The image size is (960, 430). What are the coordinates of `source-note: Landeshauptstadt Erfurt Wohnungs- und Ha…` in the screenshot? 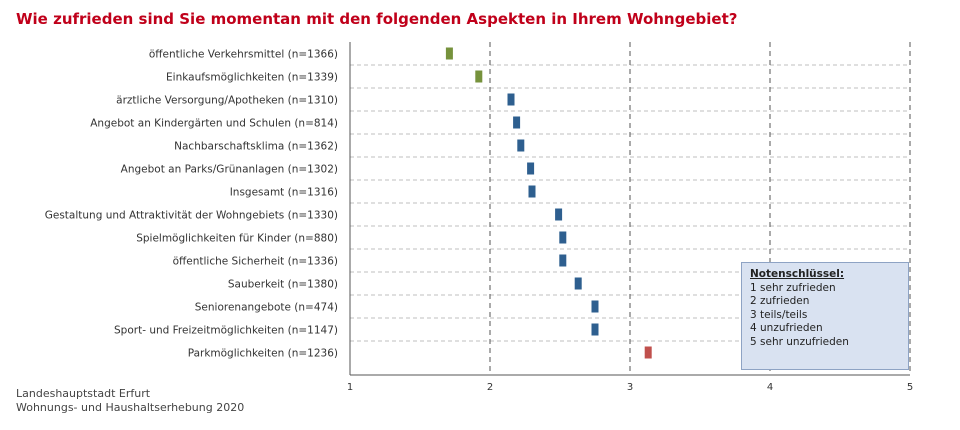 It's located at (130, 401).